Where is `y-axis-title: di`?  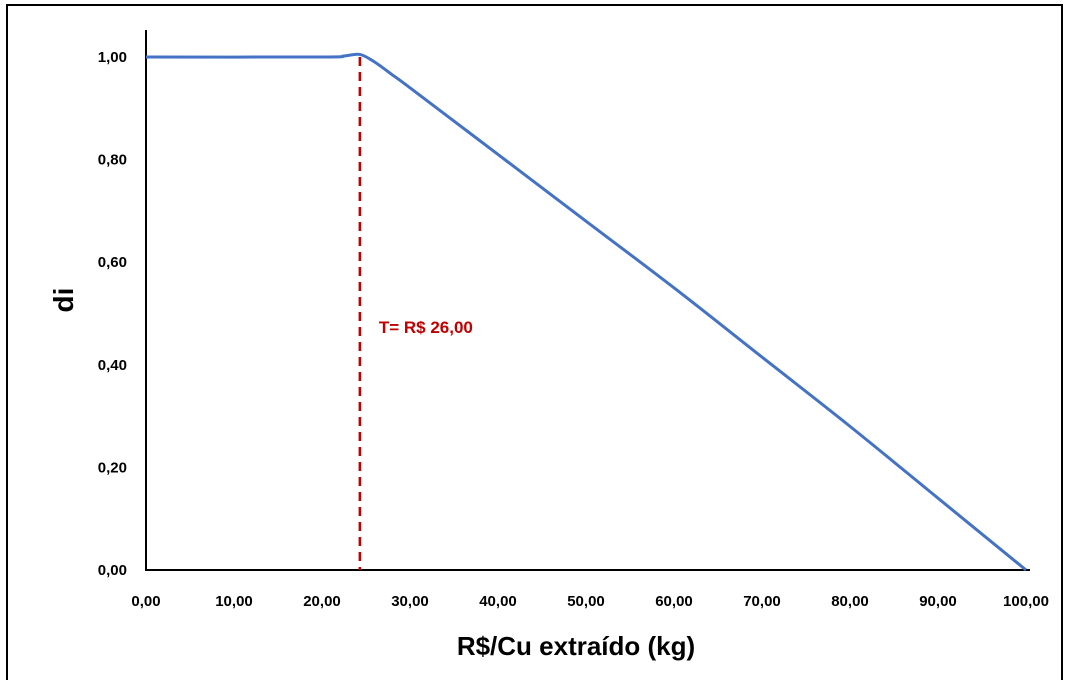
y-axis-title: di is located at coordinates (63, 300).